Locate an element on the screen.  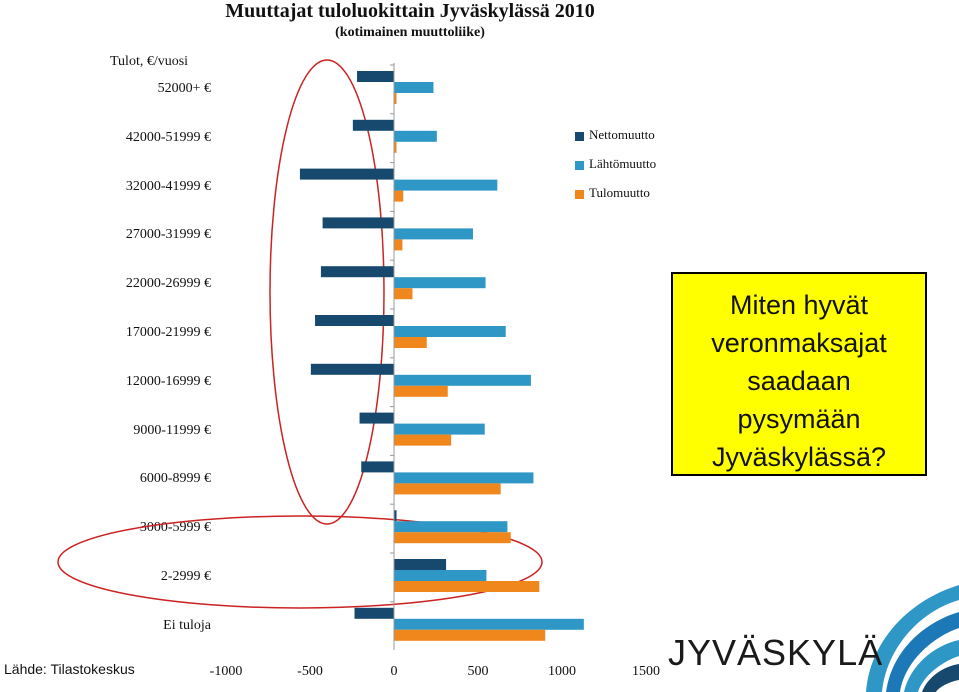
category-label: 52000+ € is located at coordinates (184, 88).